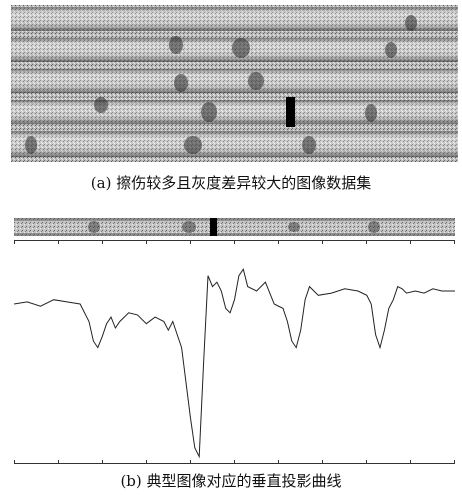  I want to click on caption-a: (a) 擦伤较多且灰度差异较大的图像数据集, so click(231, 183).